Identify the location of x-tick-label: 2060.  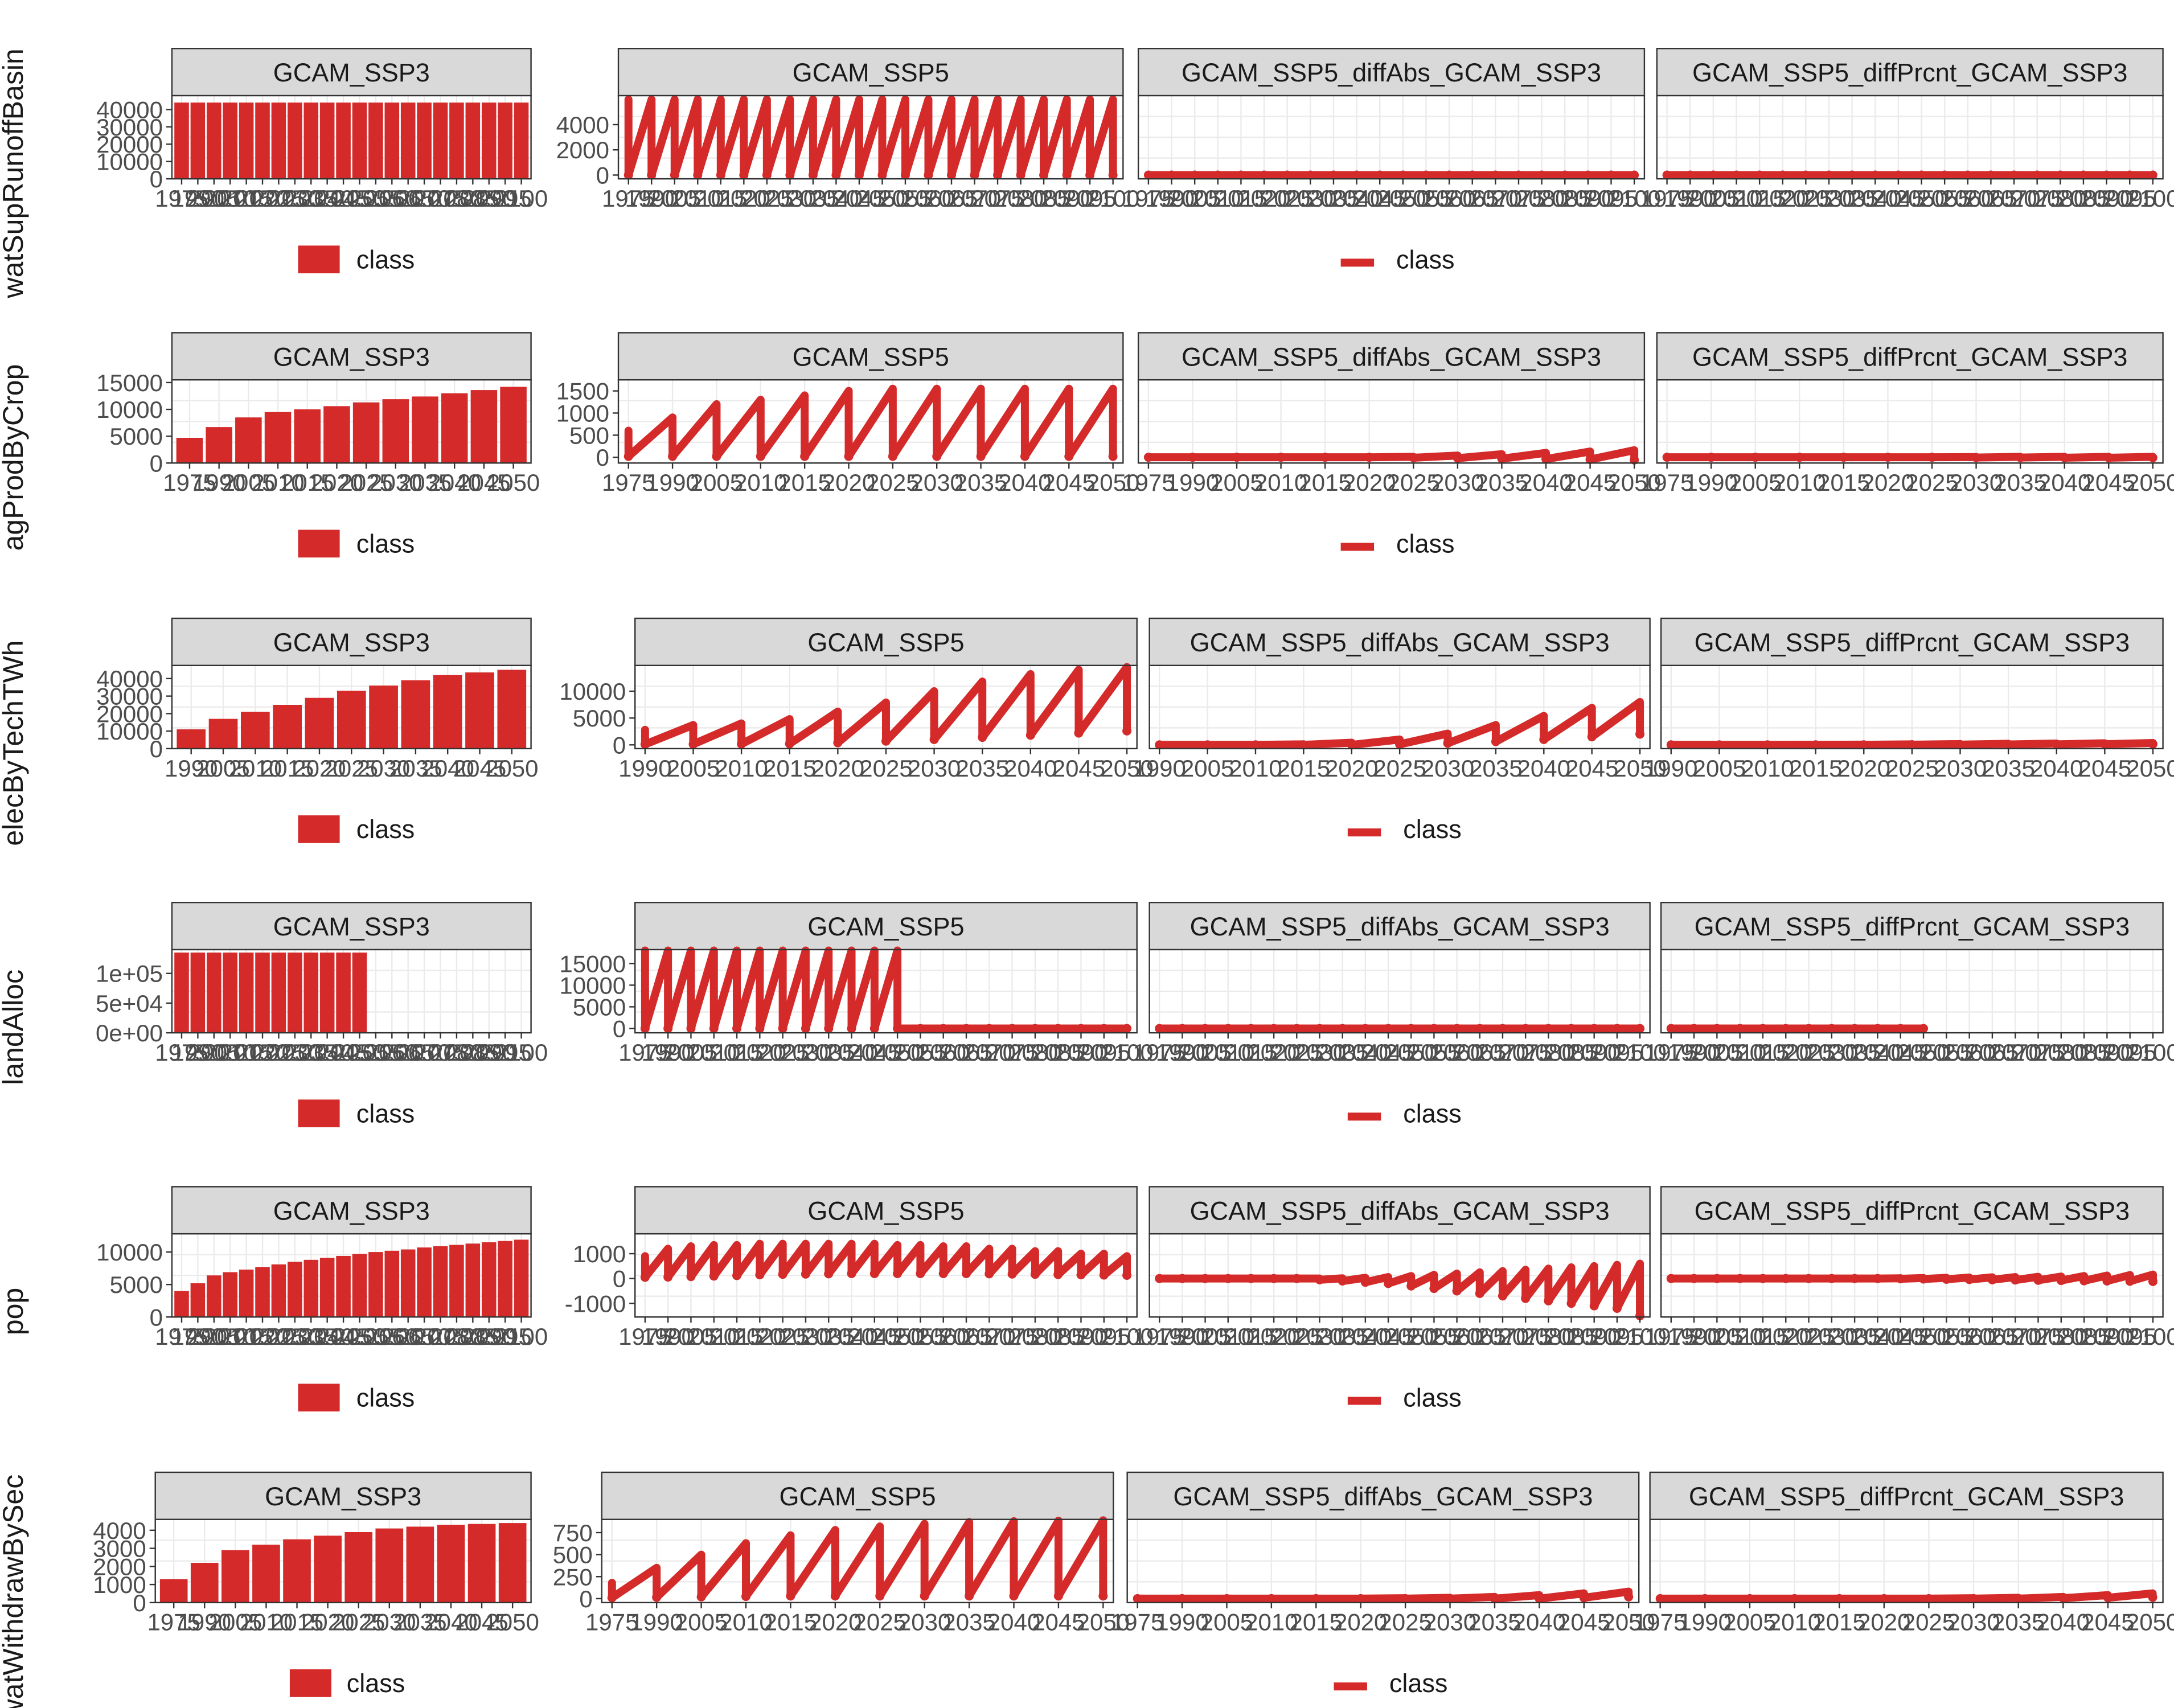
(1969, 1336).